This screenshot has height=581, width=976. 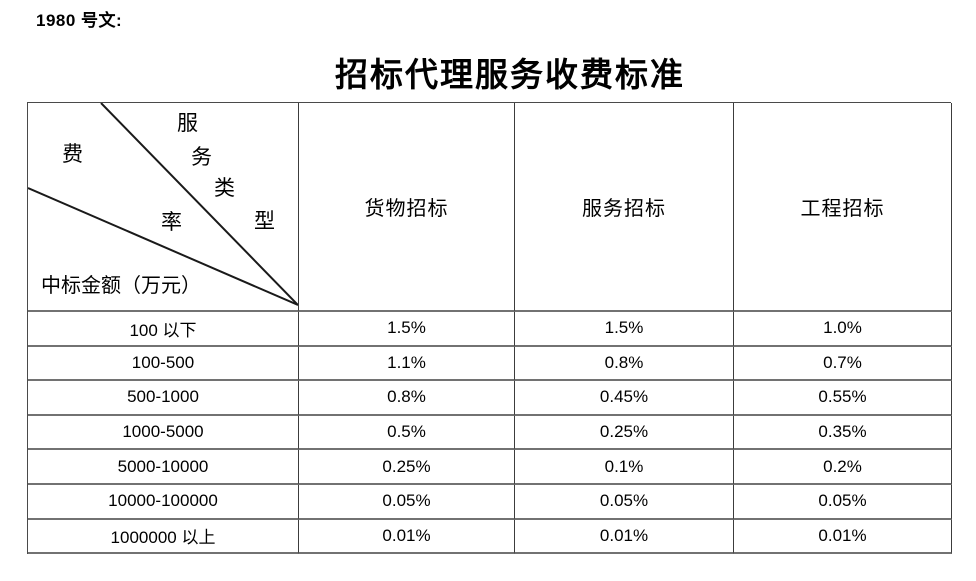 What do you see at coordinates (171, 222) in the screenshot?
I see `rate-char: 率` at bounding box center [171, 222].